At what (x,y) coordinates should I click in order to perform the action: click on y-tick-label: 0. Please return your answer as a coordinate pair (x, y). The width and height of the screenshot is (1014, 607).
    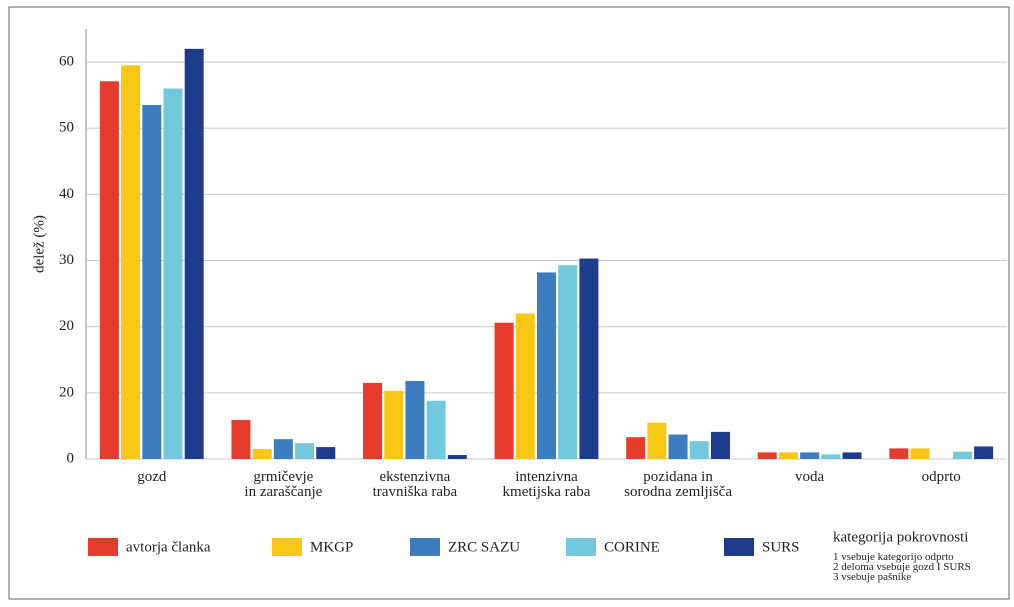
    Looking at the image, I should click on (71, 458).